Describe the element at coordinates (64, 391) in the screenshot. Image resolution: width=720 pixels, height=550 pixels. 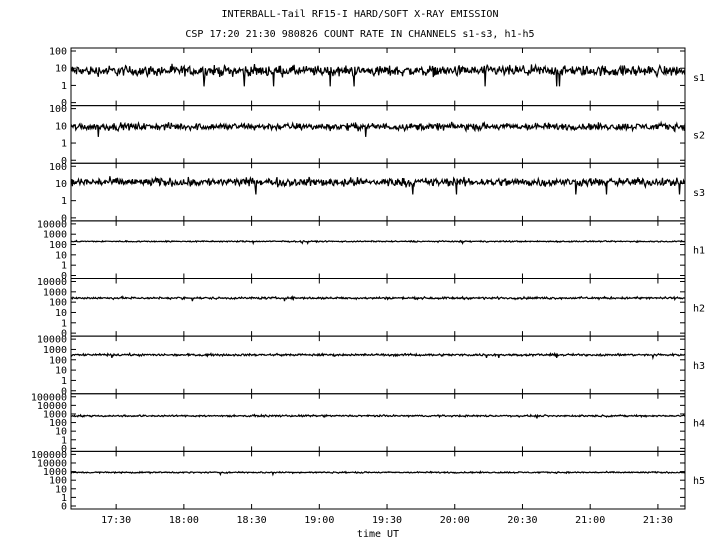
I see `y-tick-label-h3: 0` at that location.